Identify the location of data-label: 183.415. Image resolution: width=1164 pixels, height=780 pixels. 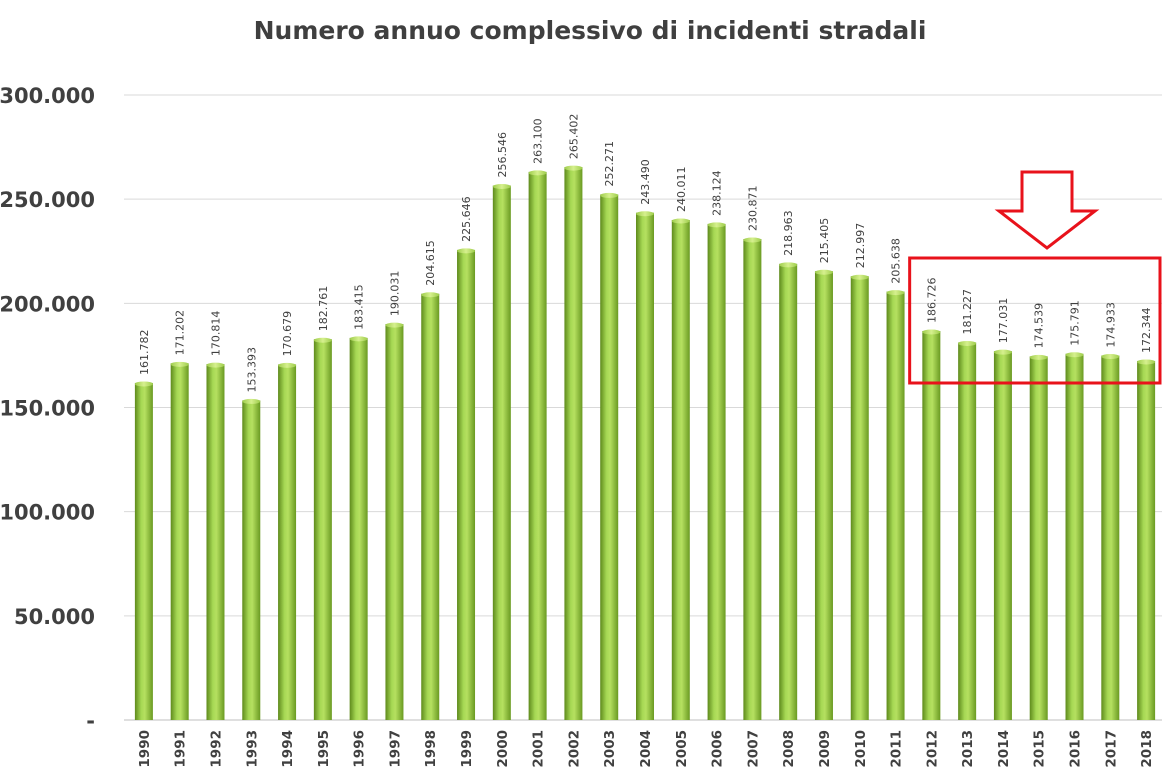
(359, 307).